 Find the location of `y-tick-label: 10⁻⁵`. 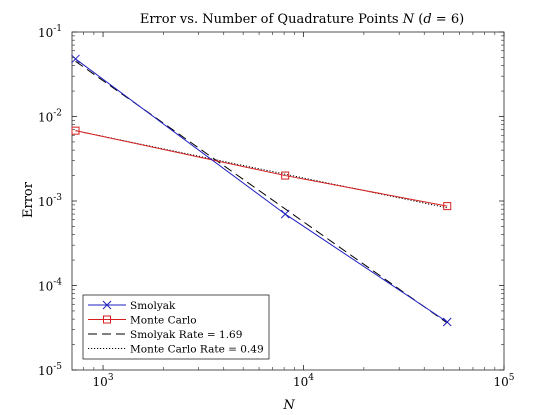

y-tick-label: 10⁻⁵ is located at coordinates (50, 370).